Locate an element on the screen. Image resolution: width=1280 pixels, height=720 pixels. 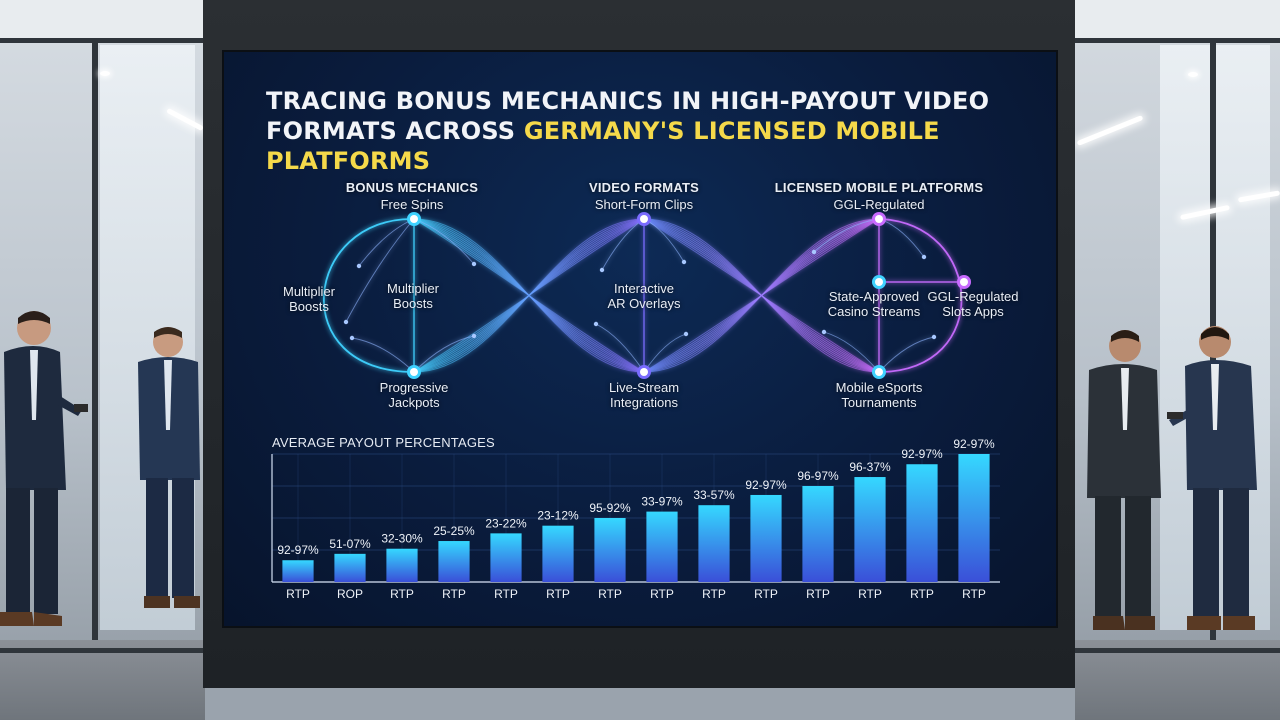
bar-data-label: 32-30% is located at coordinates (402, 539).